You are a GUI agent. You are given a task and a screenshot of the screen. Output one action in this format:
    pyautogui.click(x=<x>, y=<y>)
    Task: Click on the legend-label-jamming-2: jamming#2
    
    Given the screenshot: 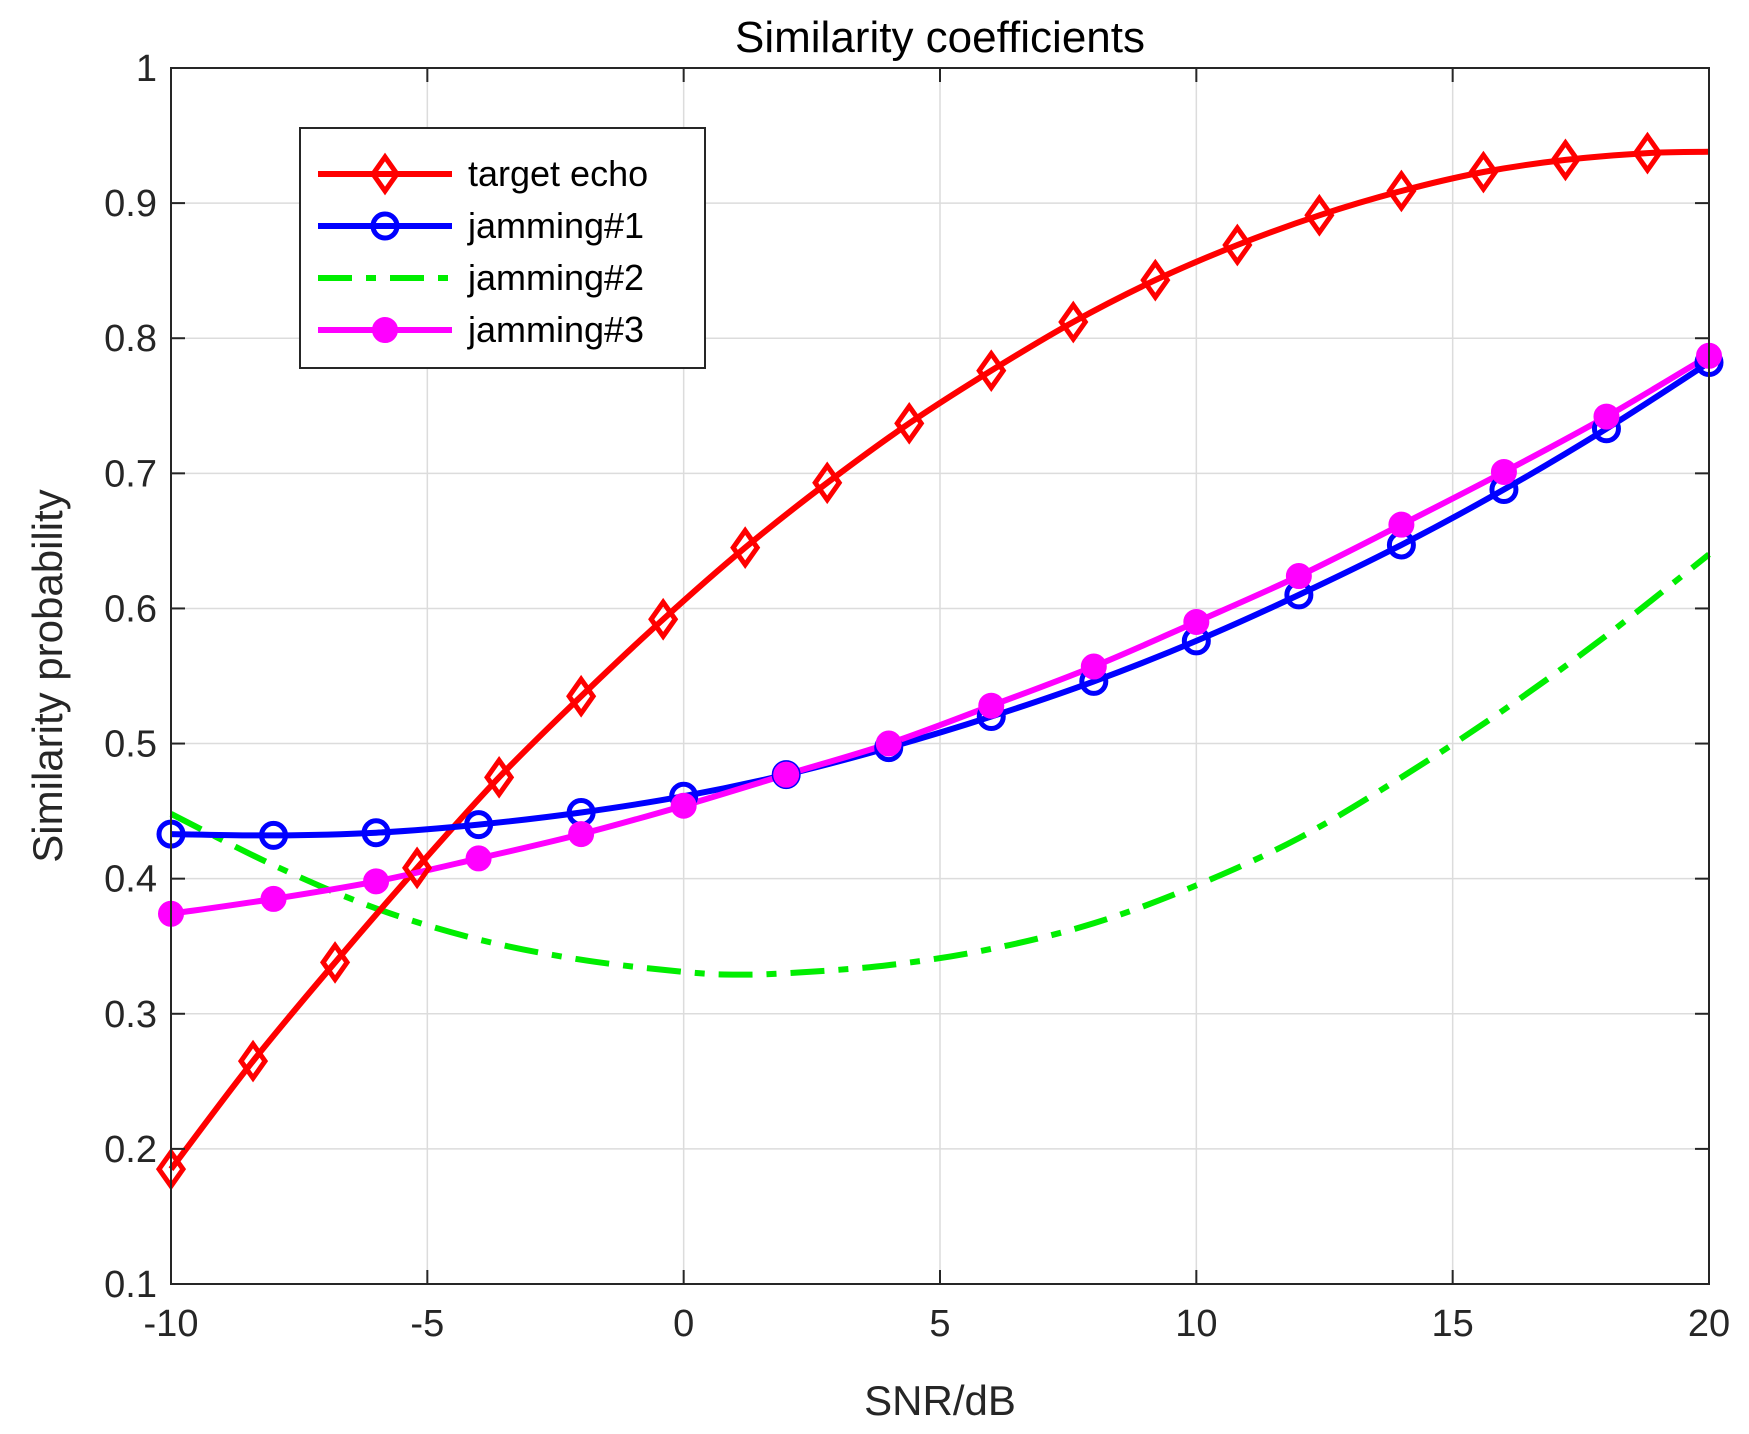 What is the action you would take?
    pyautogui.click(x=555, y=277)
    